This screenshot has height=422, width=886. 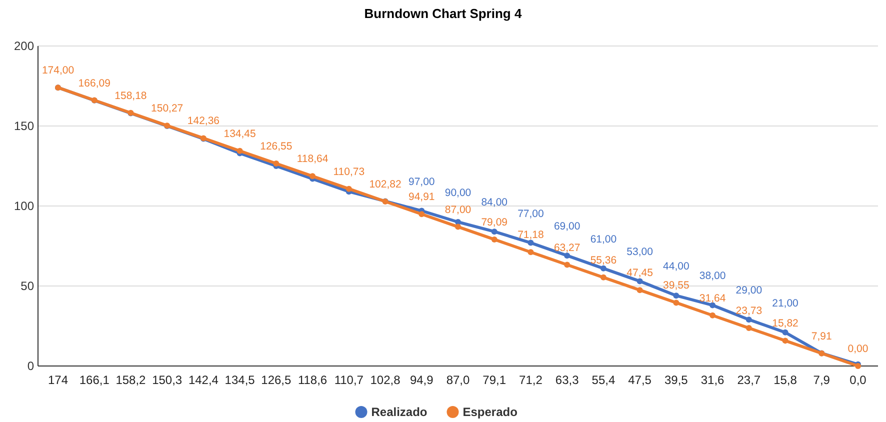 What do you see at coordinates (422, 380) in the screenshot?
I see `x-tick-label: 94,9` at bounding box center [422, 380].